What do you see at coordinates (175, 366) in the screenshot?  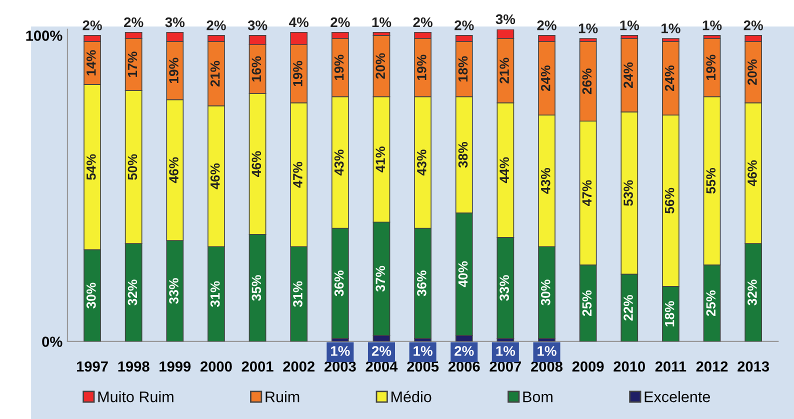 I see `x-tick-label: 1999` at bounding box center [175, 366].